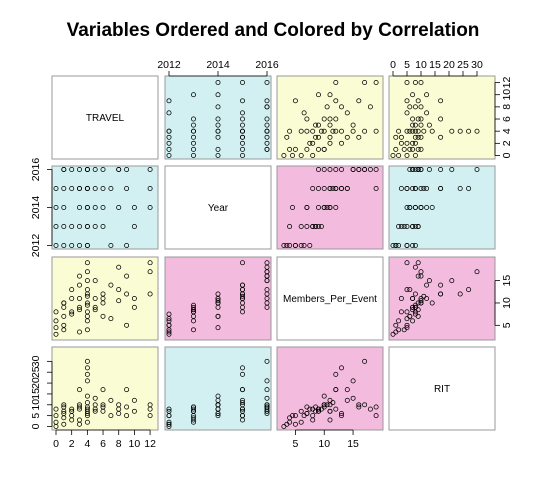 Image resolution: width=547 pixels, height=484 pixels. Describe the element at coordinates (169, 65) in the screenshot. I see `tick-label-Year-0: 2012` at that location.